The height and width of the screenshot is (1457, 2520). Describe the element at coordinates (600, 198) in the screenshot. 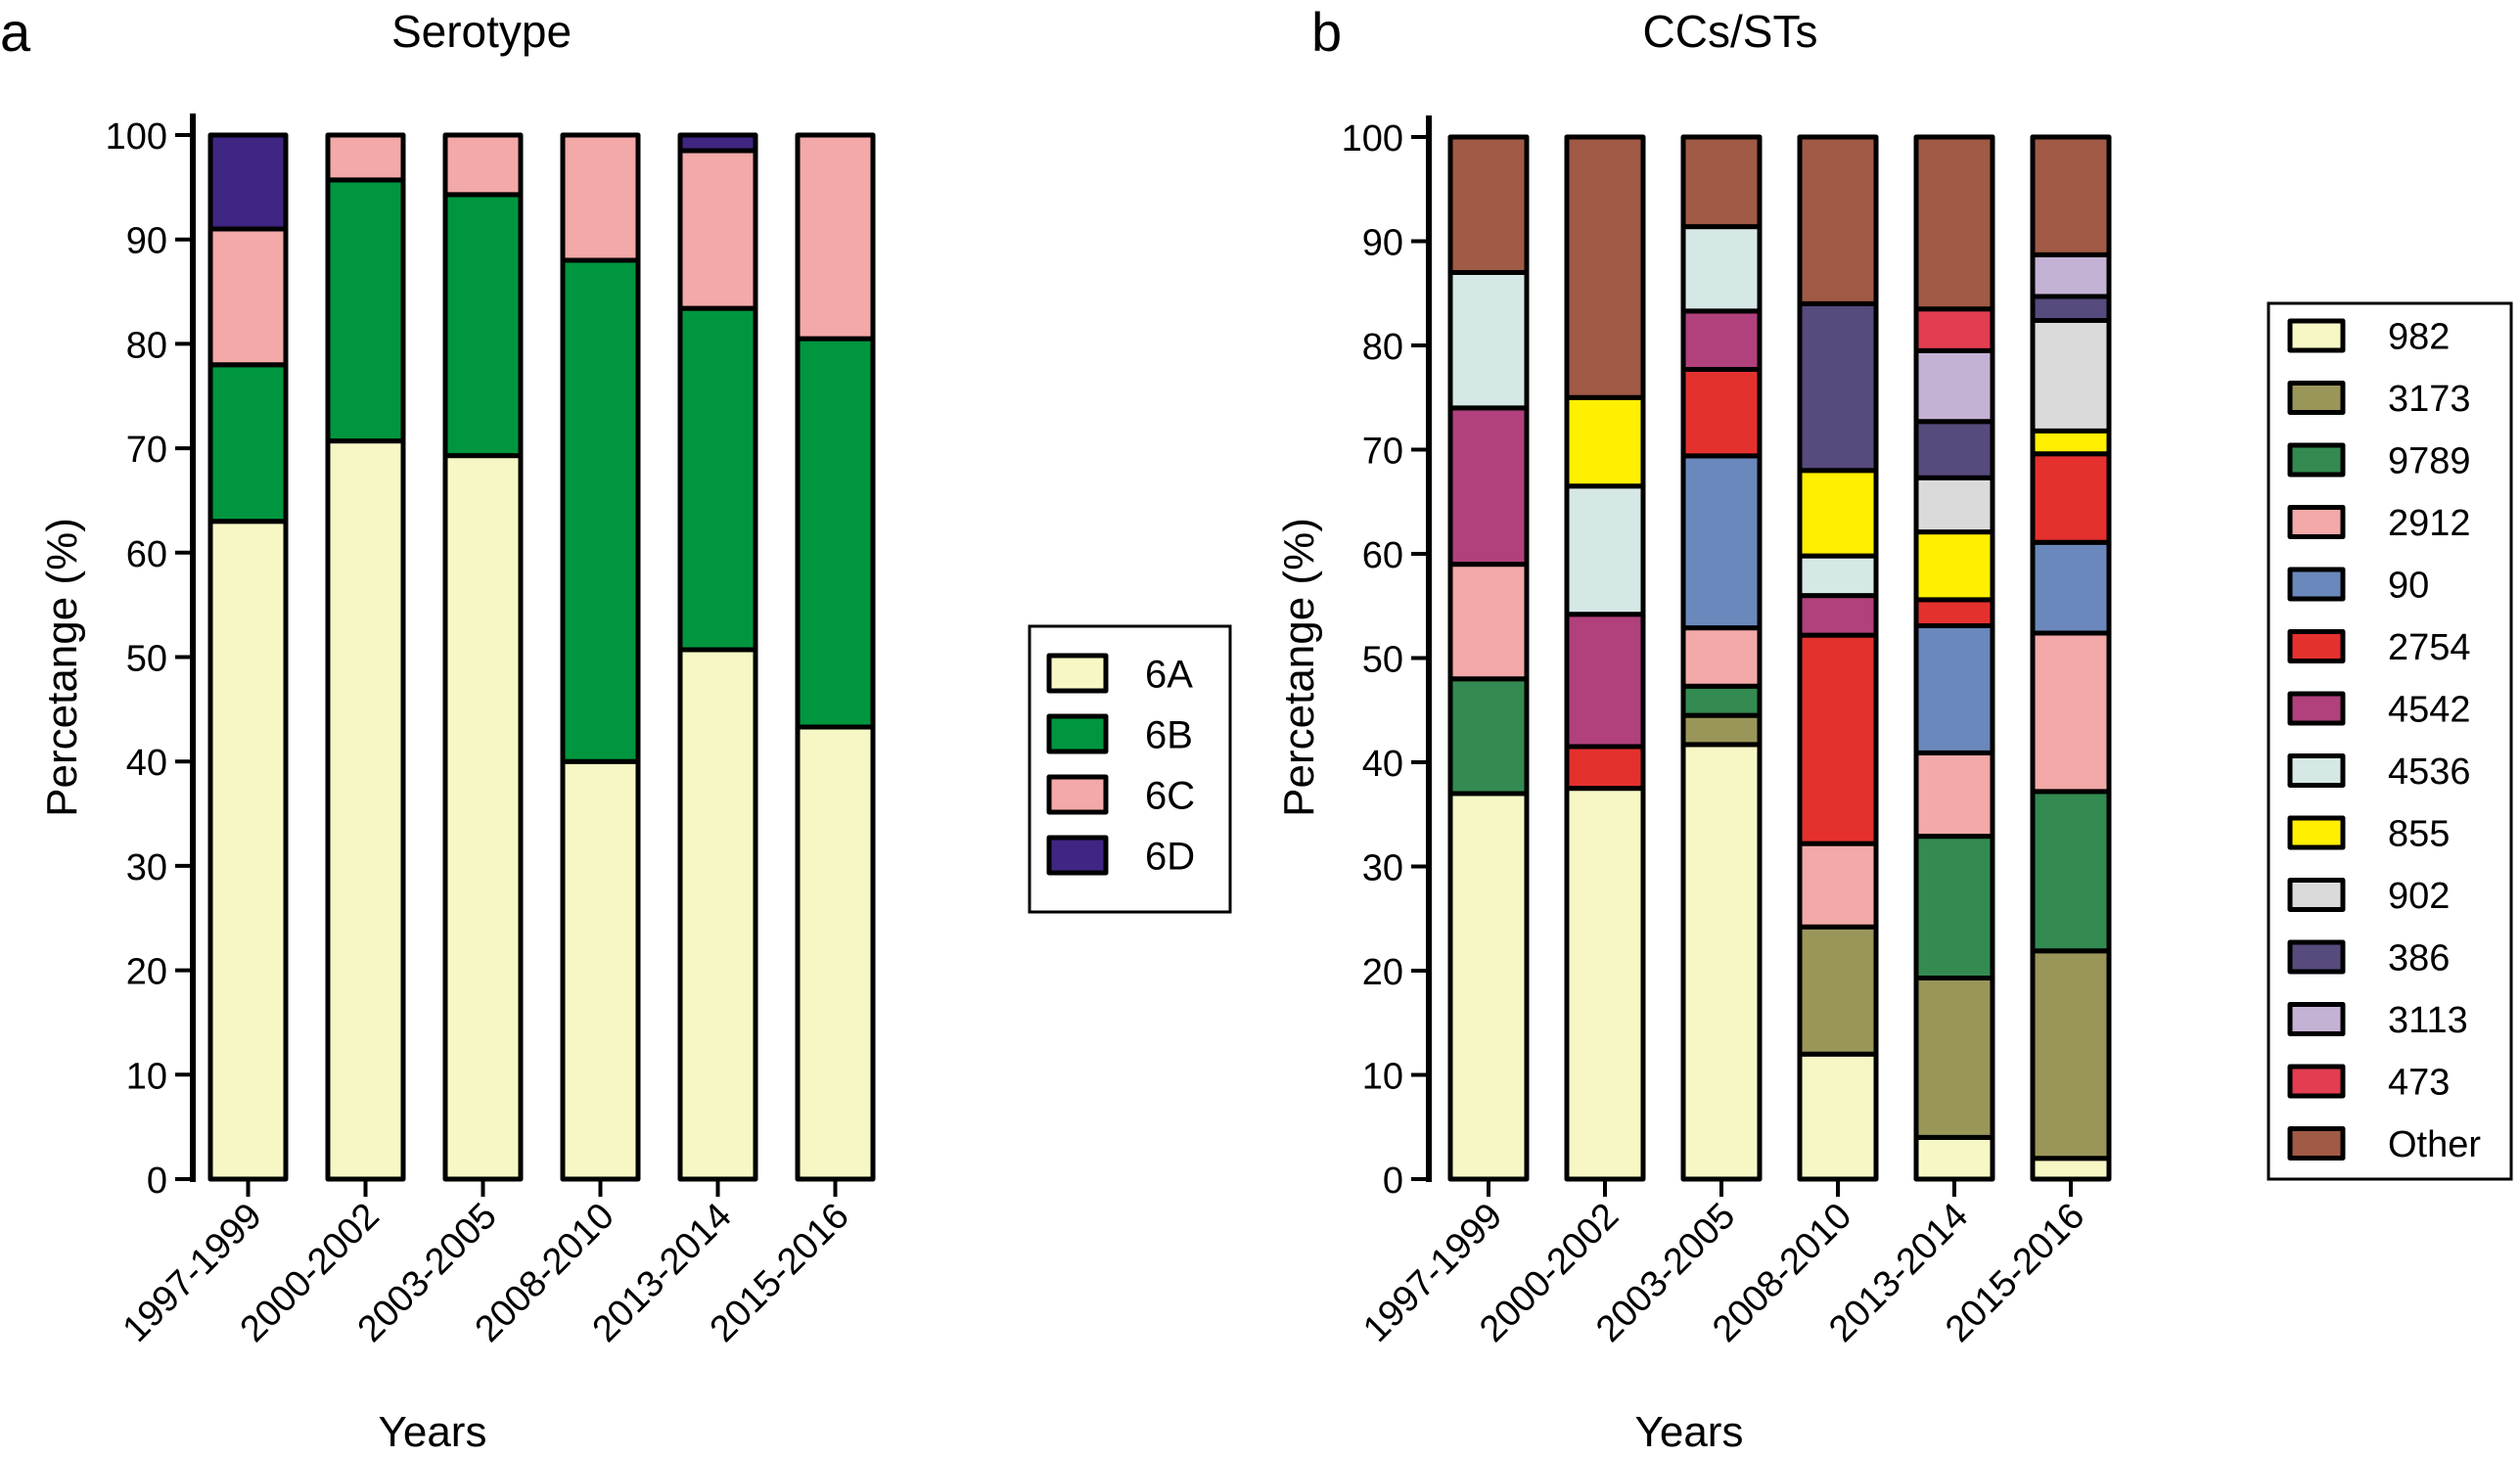

I see `panel-a-bar-segment-6C-2008-2010` at that location.